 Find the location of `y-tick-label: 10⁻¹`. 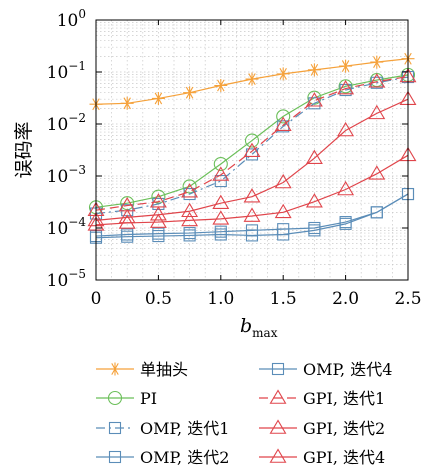

y-tick-label: 10⁻¹ is located at coordinates (66, 71).